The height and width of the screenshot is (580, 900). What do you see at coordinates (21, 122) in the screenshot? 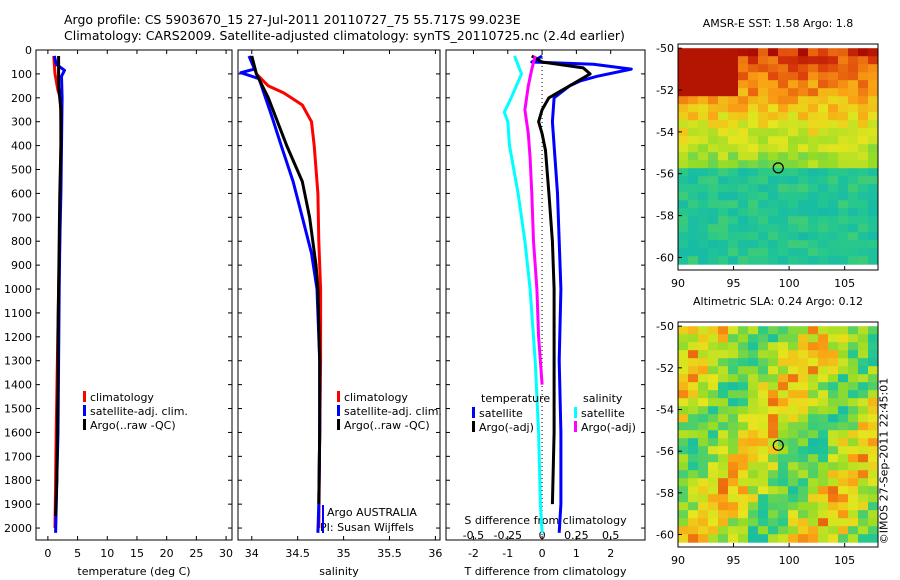
I see `y-tick-label: 300` at bounding box center [21, 122].